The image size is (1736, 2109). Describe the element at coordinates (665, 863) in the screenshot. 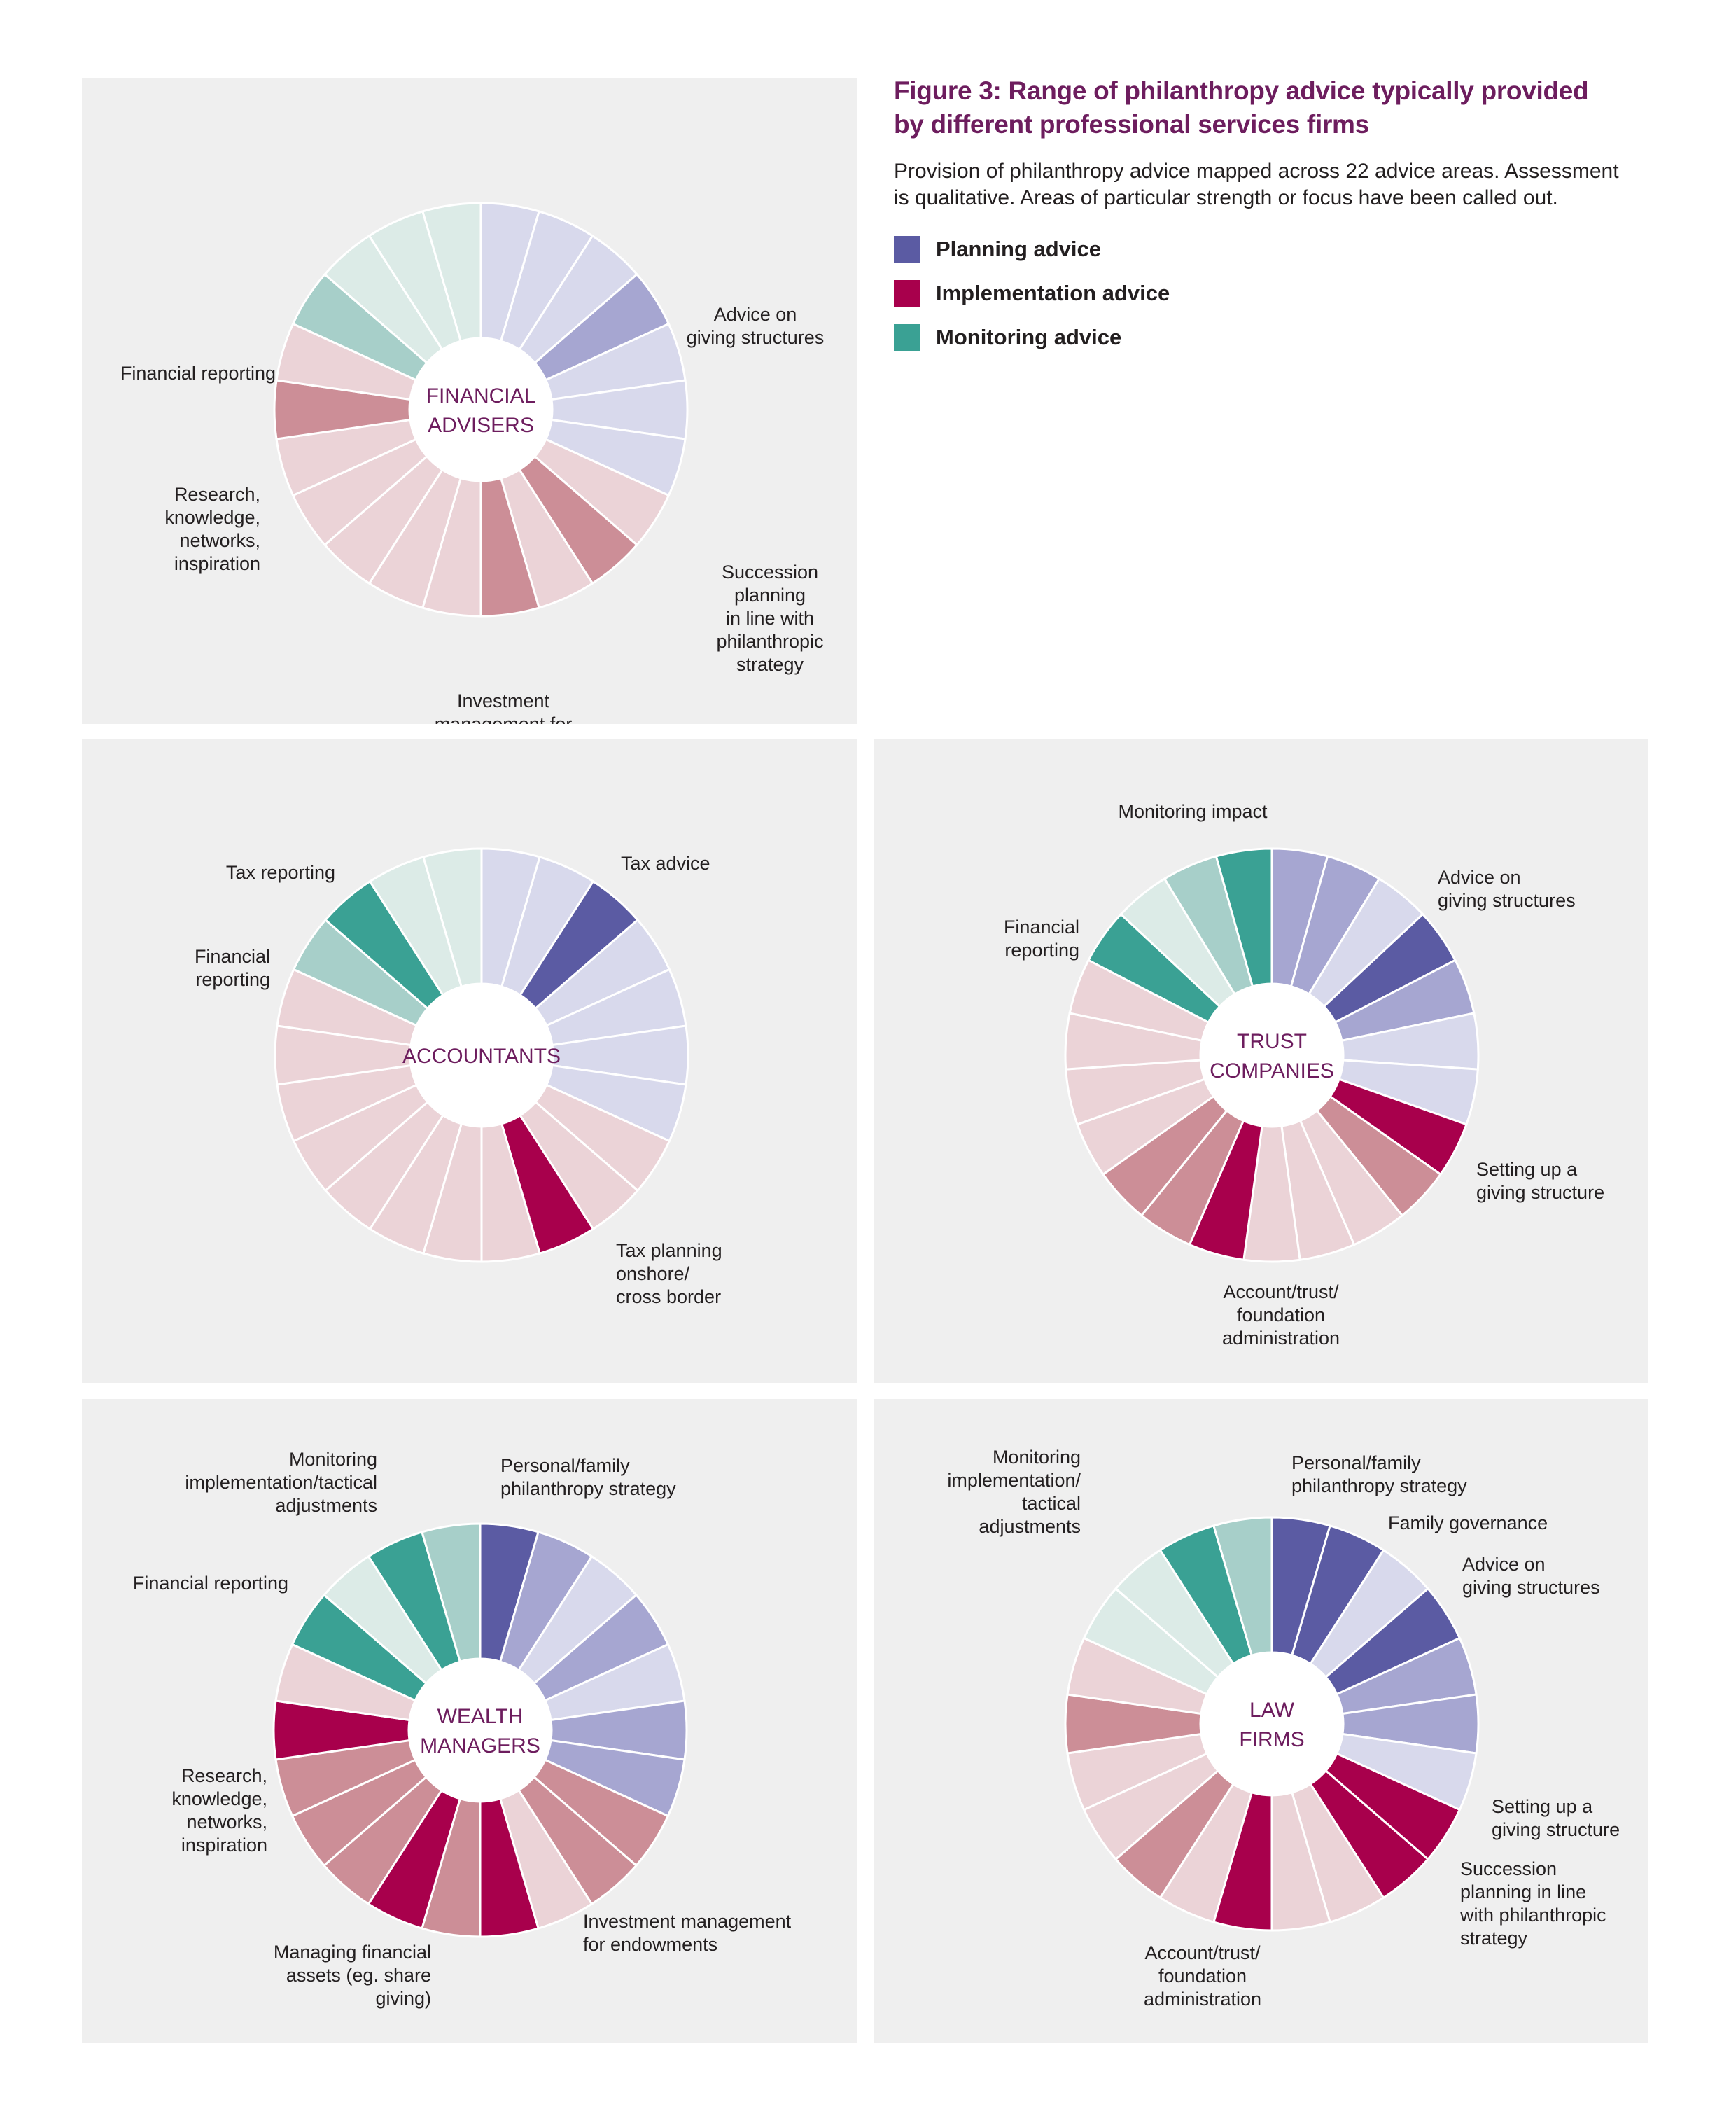

I see `callout-label: Tax advice` at that location.